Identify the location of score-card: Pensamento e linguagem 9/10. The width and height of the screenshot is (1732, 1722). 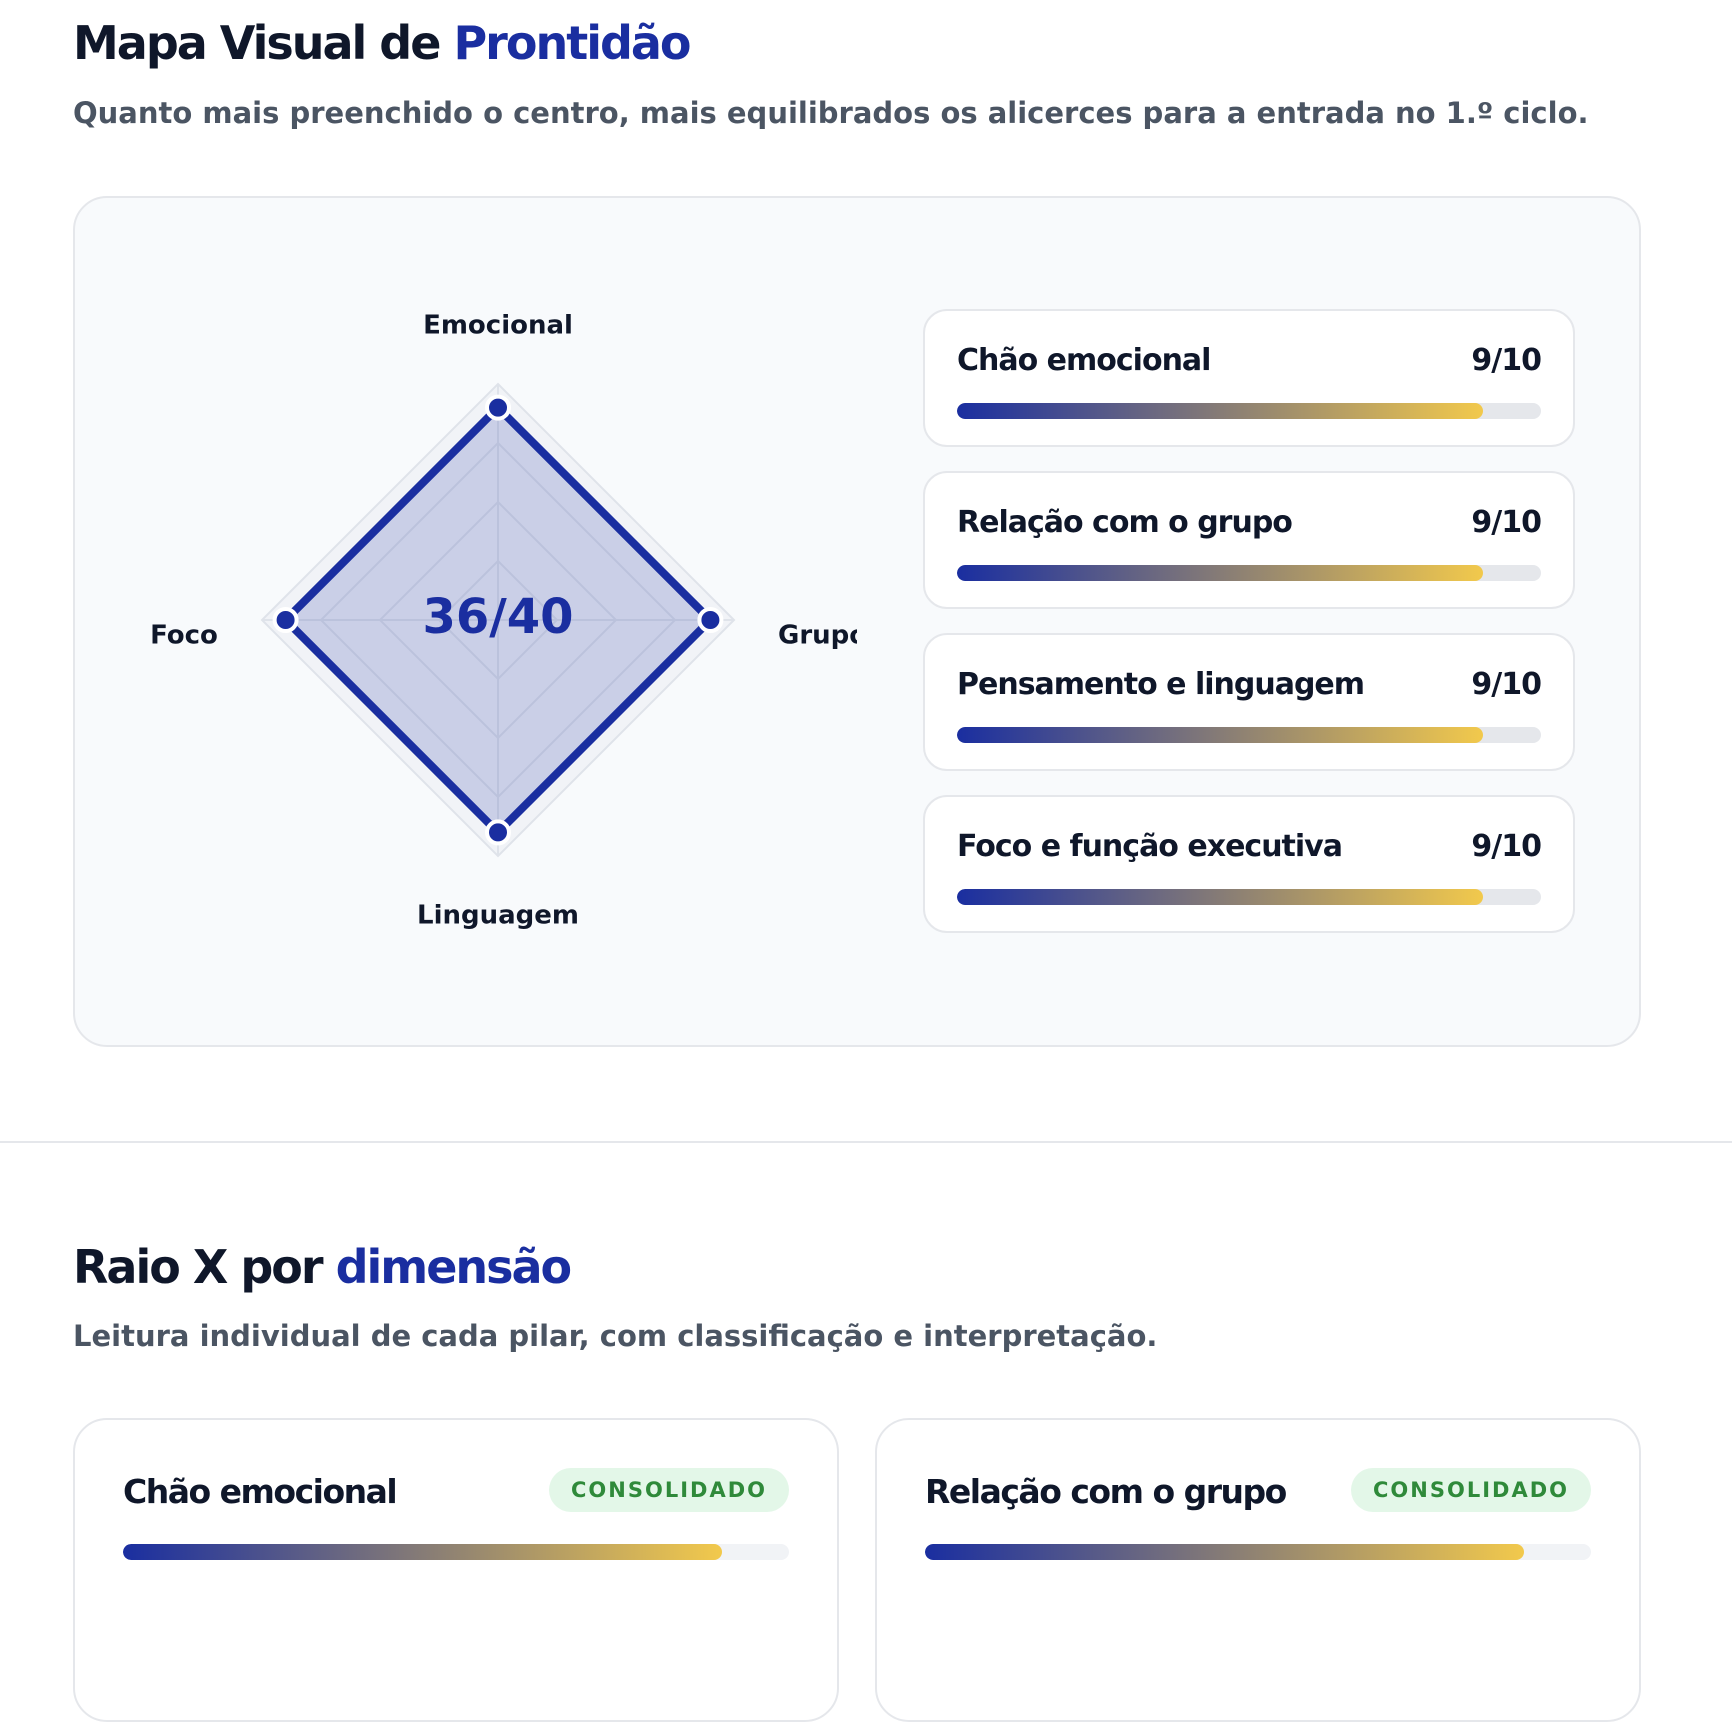
(1249, 702).